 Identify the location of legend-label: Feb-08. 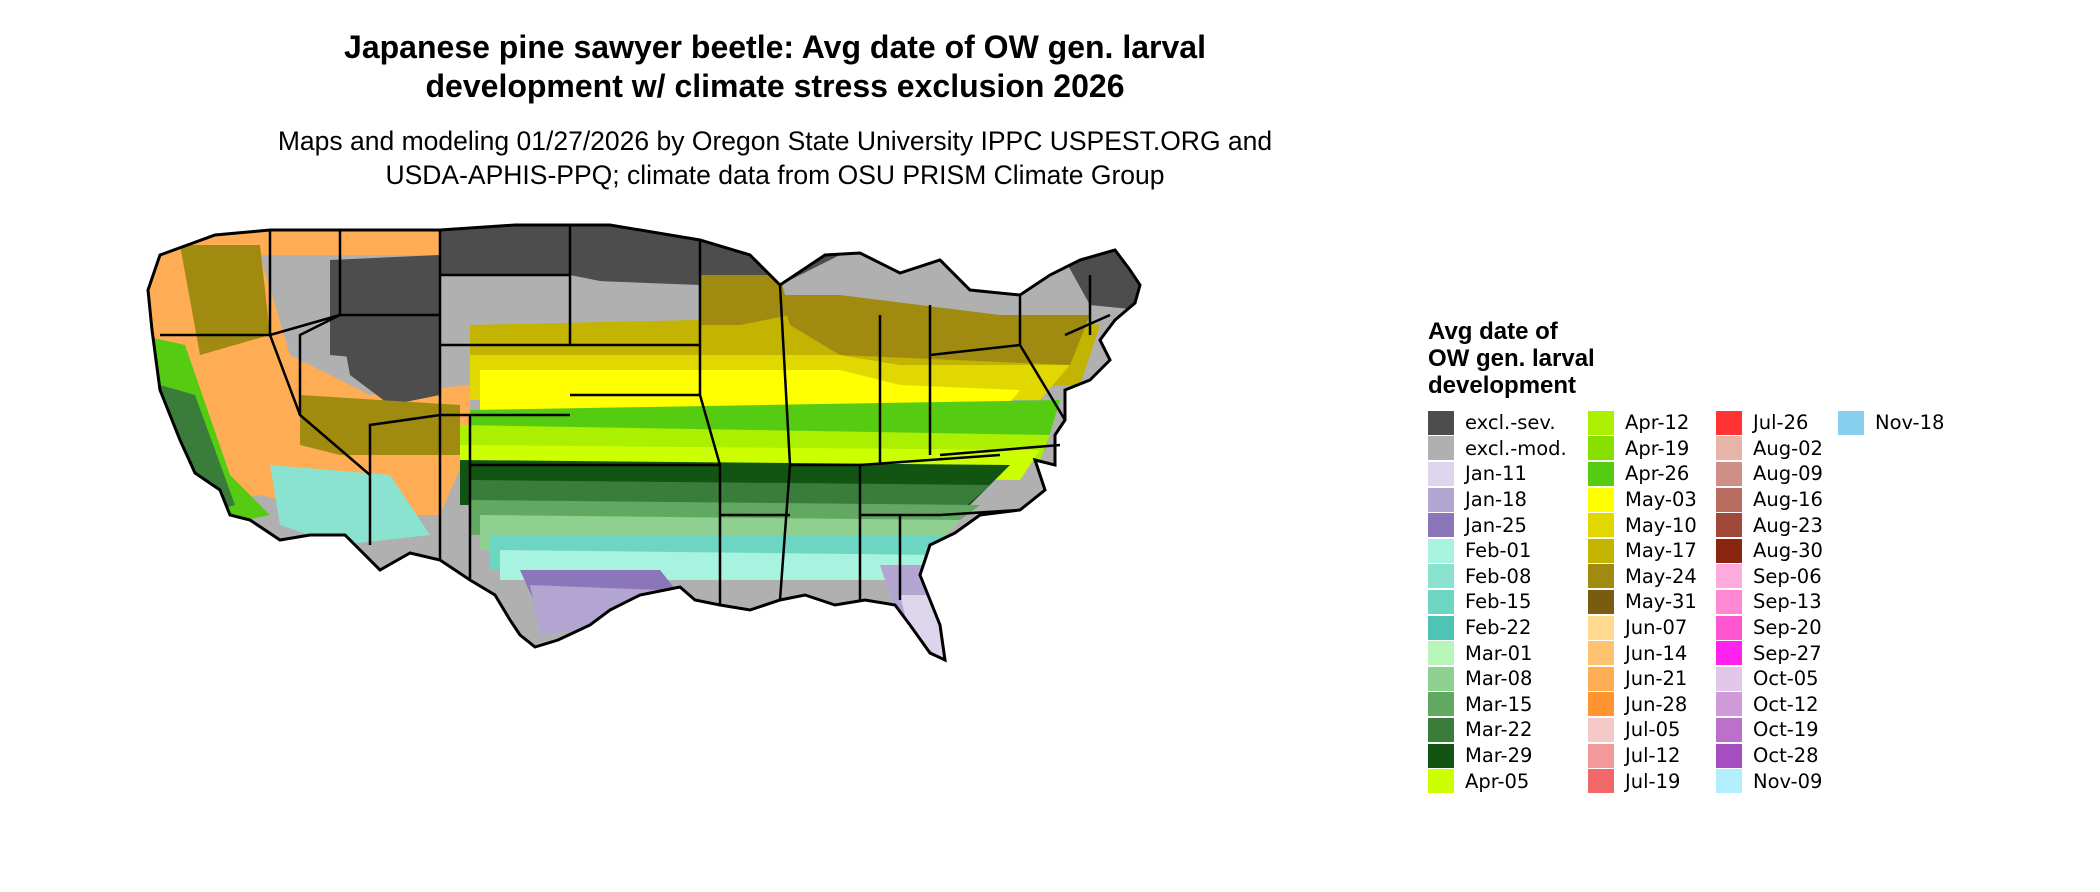
(1498, 576).